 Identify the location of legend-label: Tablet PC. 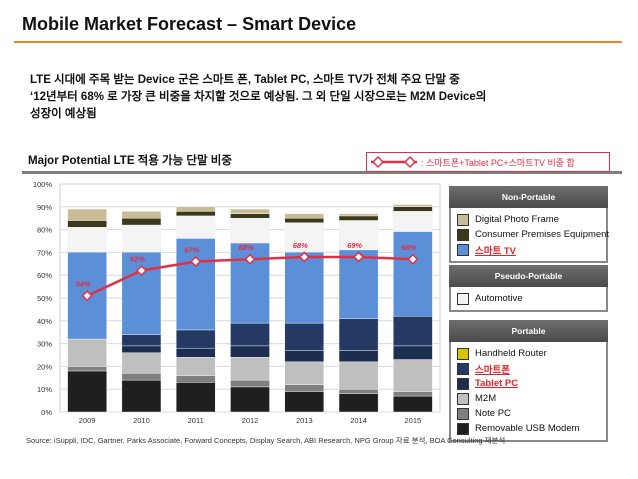
(497, 383).